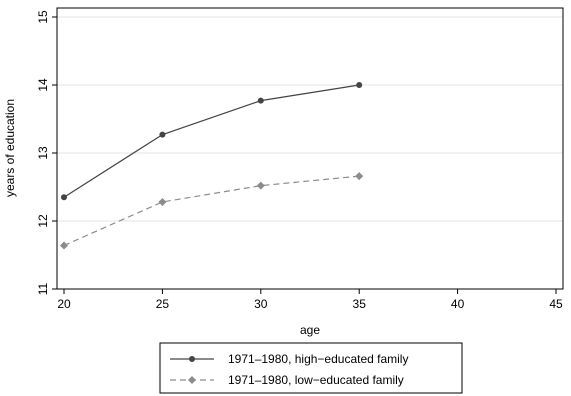 The width and height of the screenshot is (571, 396). I want to click on legend-marker-low, so click(192, 380).